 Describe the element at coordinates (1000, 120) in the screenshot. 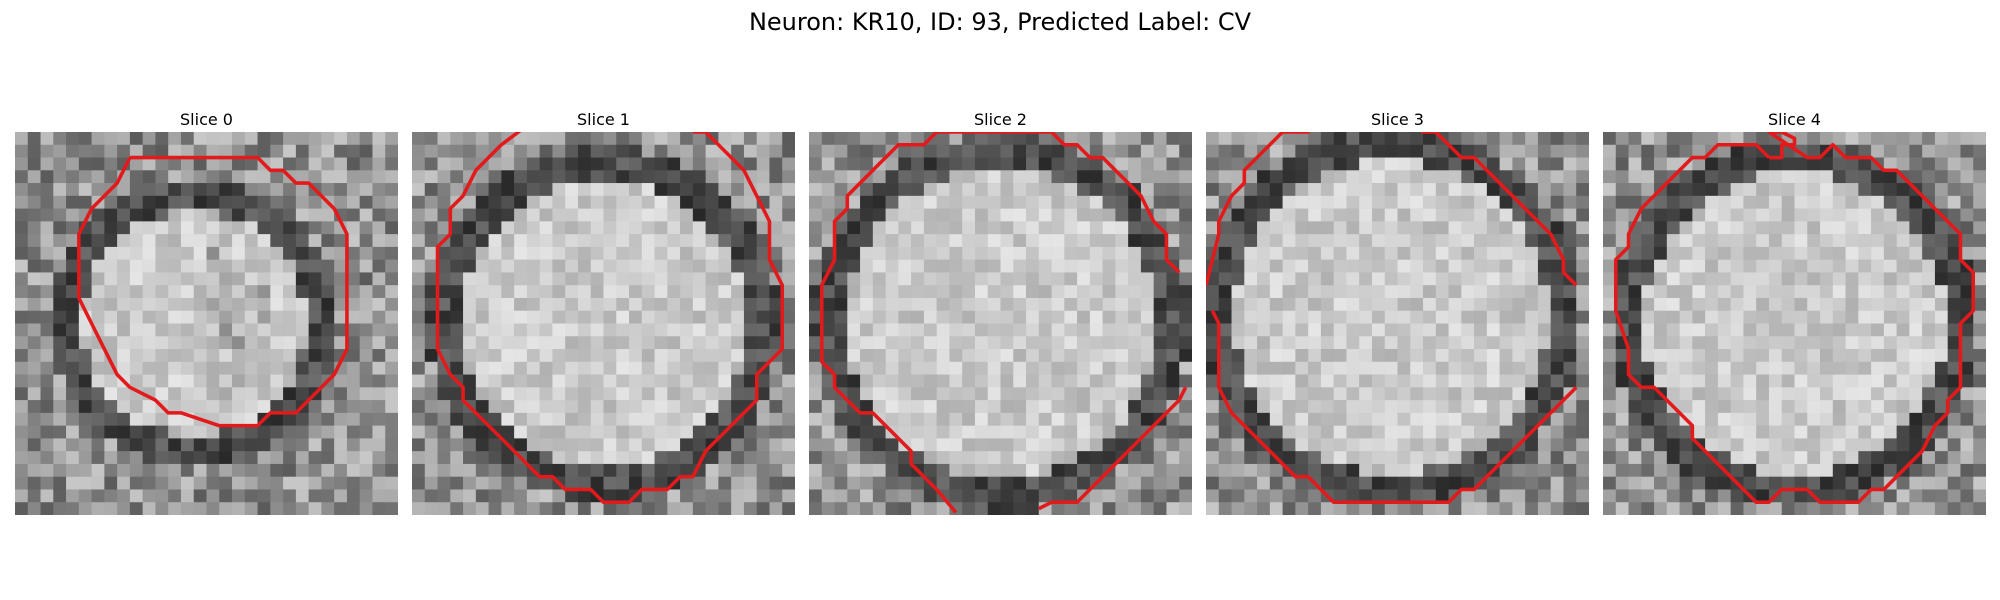

I see `slice-title: Slice 2` at that location.